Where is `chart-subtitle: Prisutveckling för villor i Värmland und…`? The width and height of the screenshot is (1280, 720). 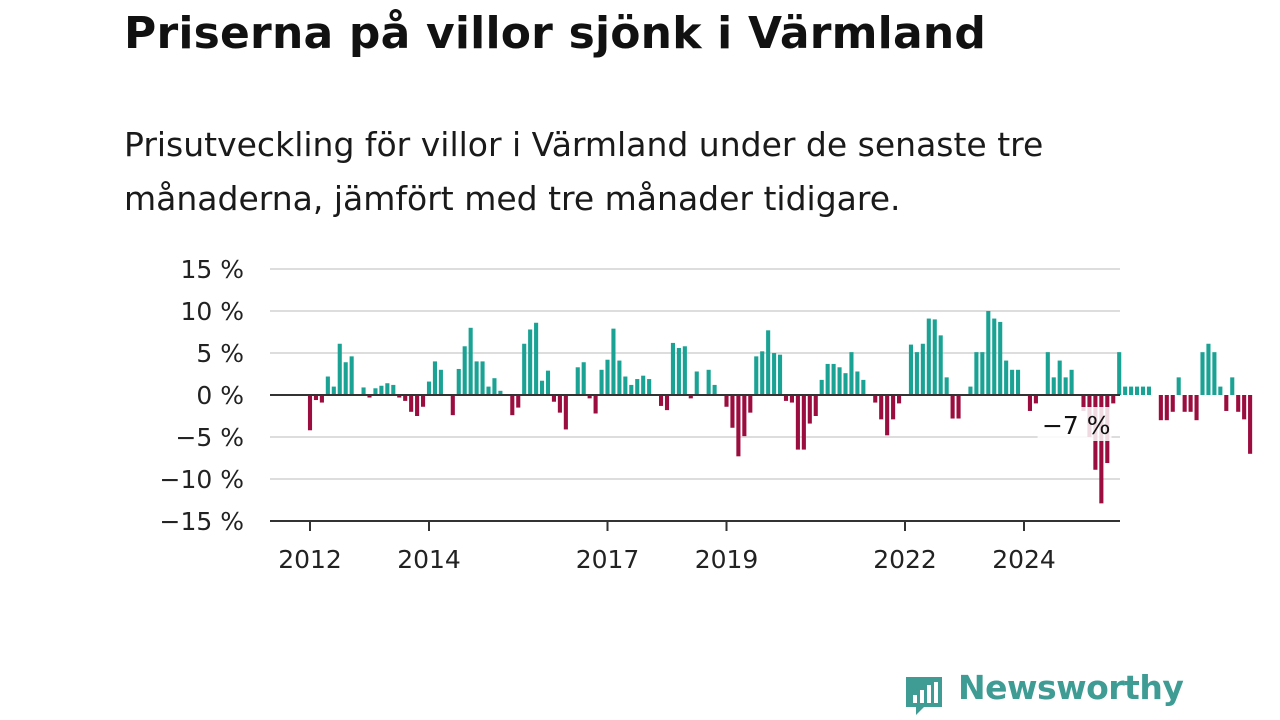
chart-subtitle: Prisutveckling för villor i Värmland und… is located at coordinates (584, 171).